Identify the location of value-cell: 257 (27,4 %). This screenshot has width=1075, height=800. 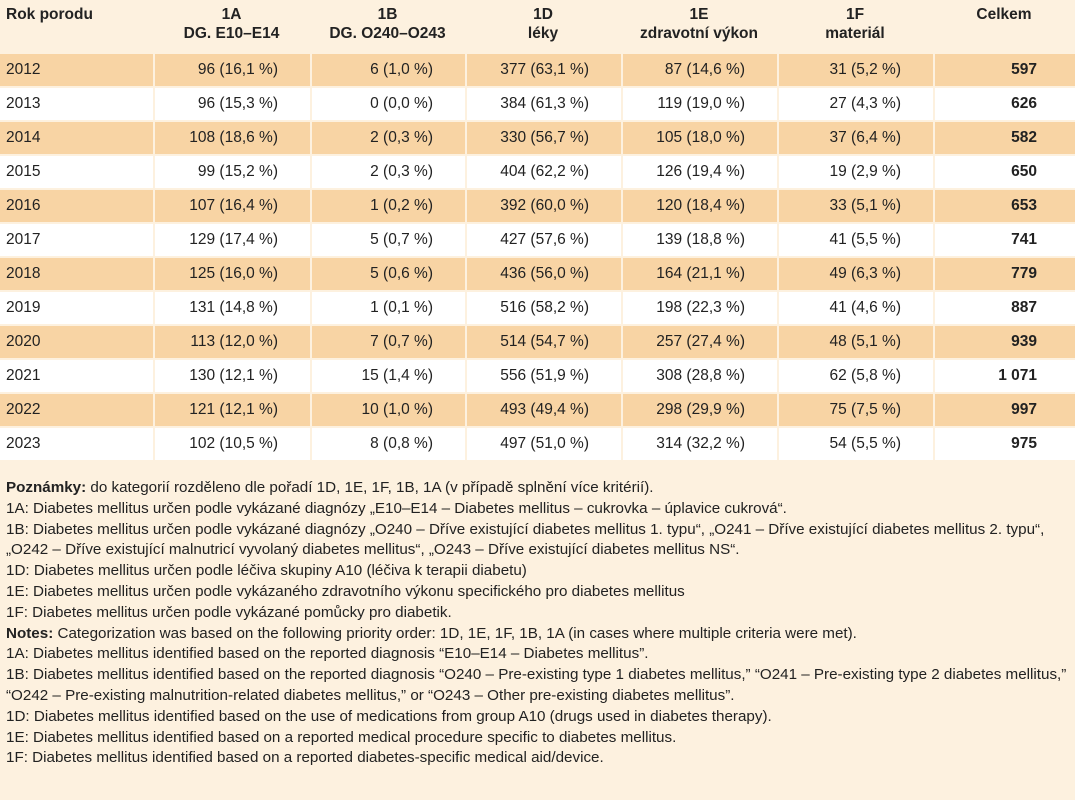
(699, 341).